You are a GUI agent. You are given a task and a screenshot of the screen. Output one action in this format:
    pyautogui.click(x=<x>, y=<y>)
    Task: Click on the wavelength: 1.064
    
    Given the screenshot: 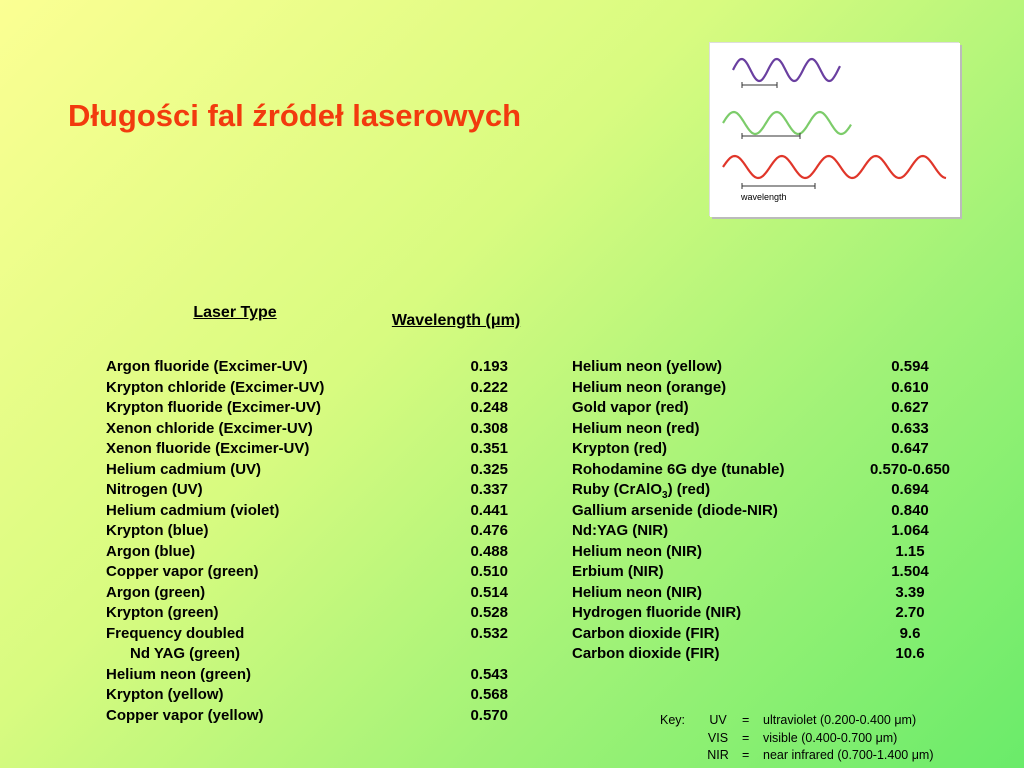 What is the action you would take?
    pyautogui.click(x=910, y=530)
    